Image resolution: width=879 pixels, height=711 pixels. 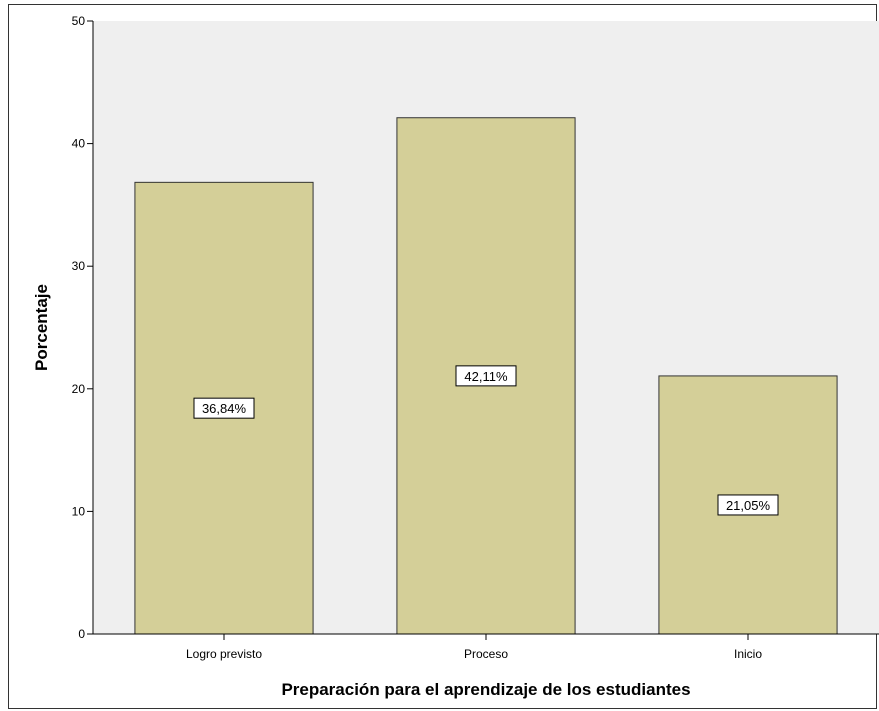 What do you see at coordinates (79, 21) in the screenshot?
I see `y-tick-label: 50` at bounding box center [79, 21].